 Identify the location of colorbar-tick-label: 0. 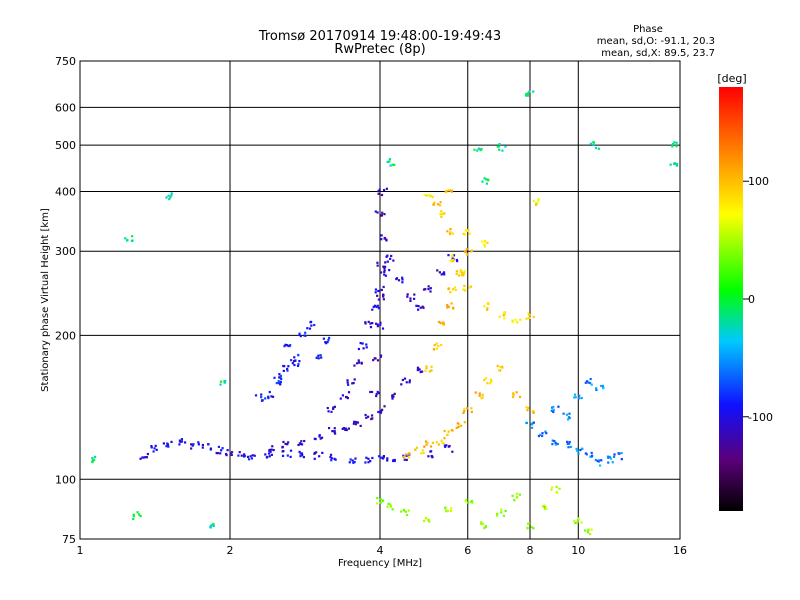
(751, 299).